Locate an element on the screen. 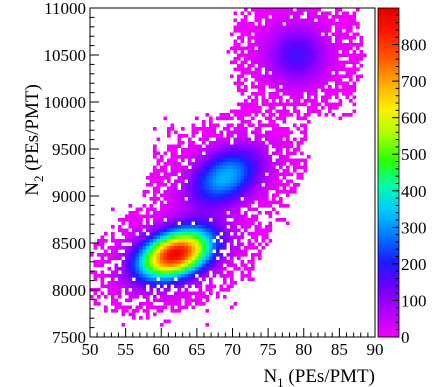 Image resolution: width=434 pixels, height=387 pixels. y-tick-label: 10500 is located at coordinates (65, 55).